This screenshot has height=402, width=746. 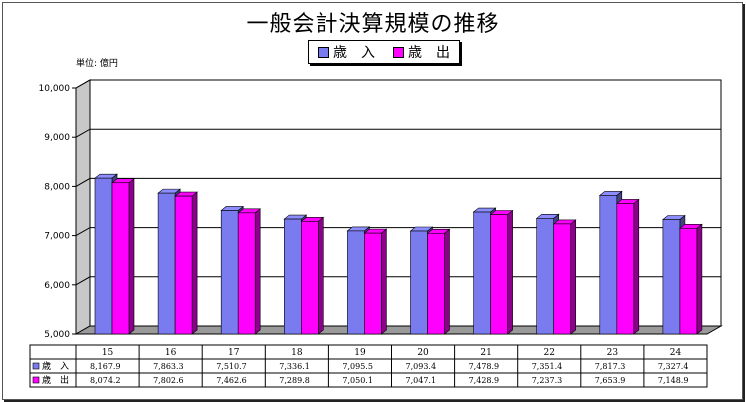 I want to click on y-tick-label: 8,000, so click(x=57, y=187).